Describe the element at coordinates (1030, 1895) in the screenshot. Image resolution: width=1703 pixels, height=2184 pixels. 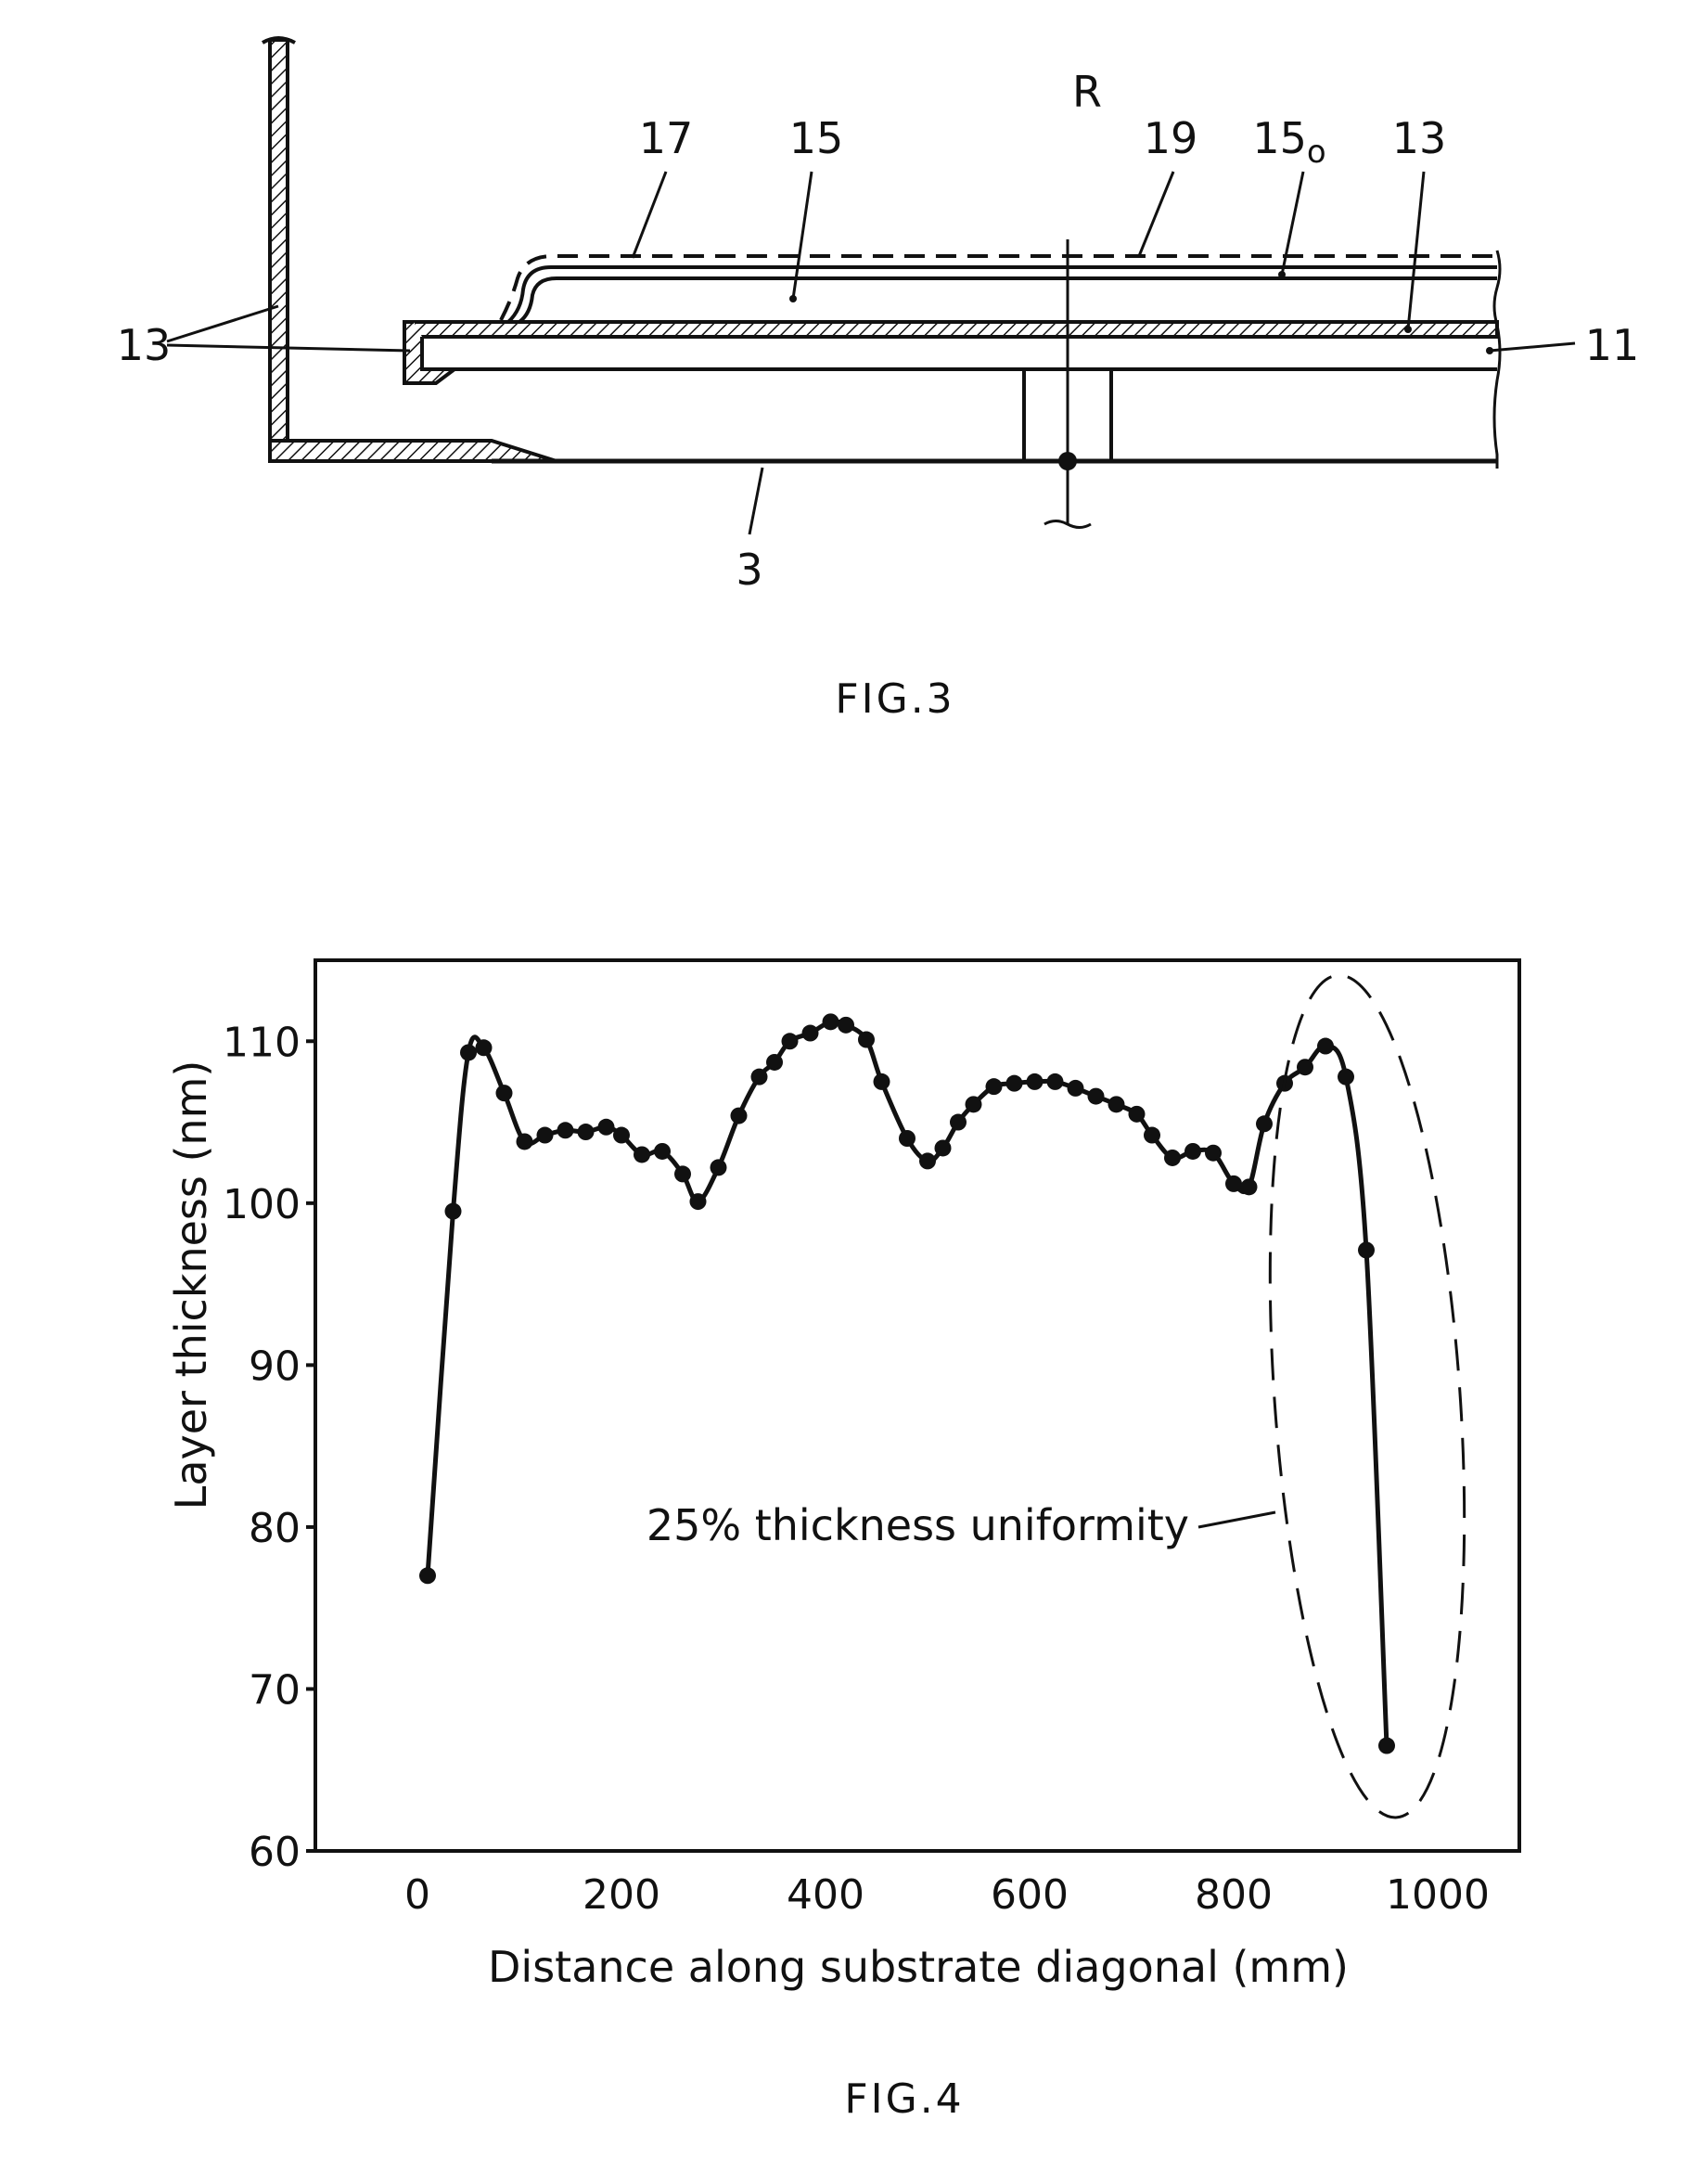
I see `x-tick-label: 600` at that location.